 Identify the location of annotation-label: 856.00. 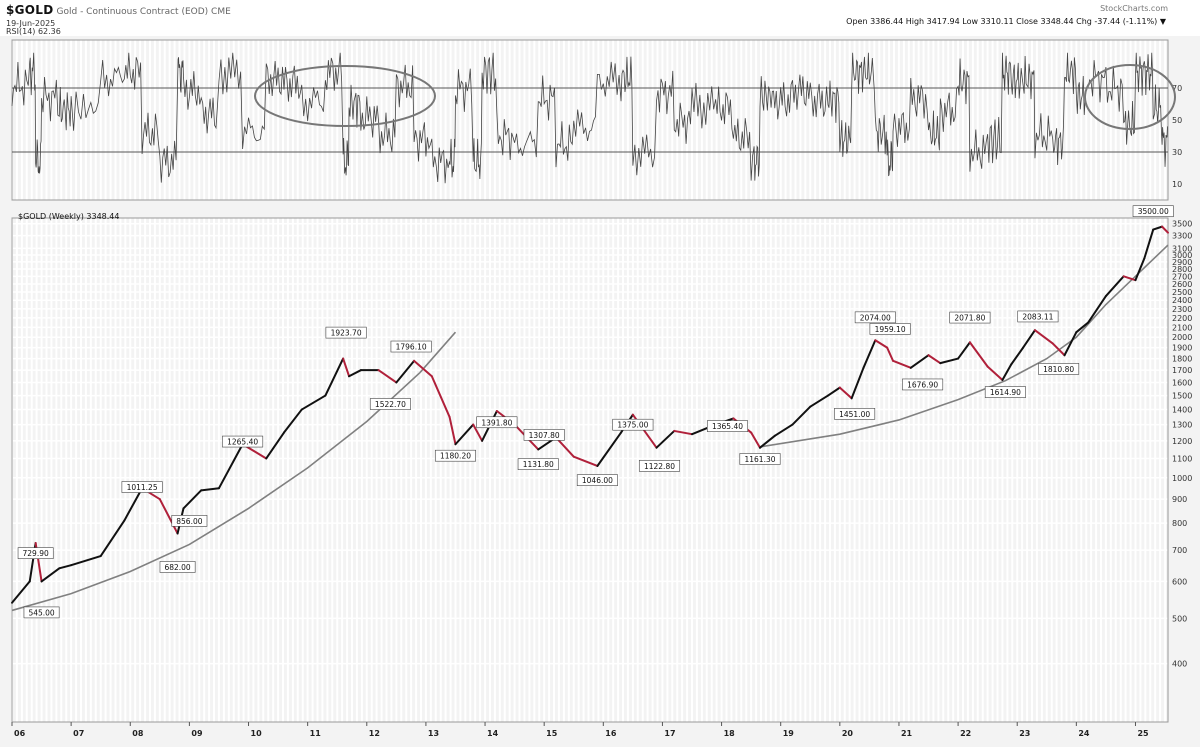
(189, 521).